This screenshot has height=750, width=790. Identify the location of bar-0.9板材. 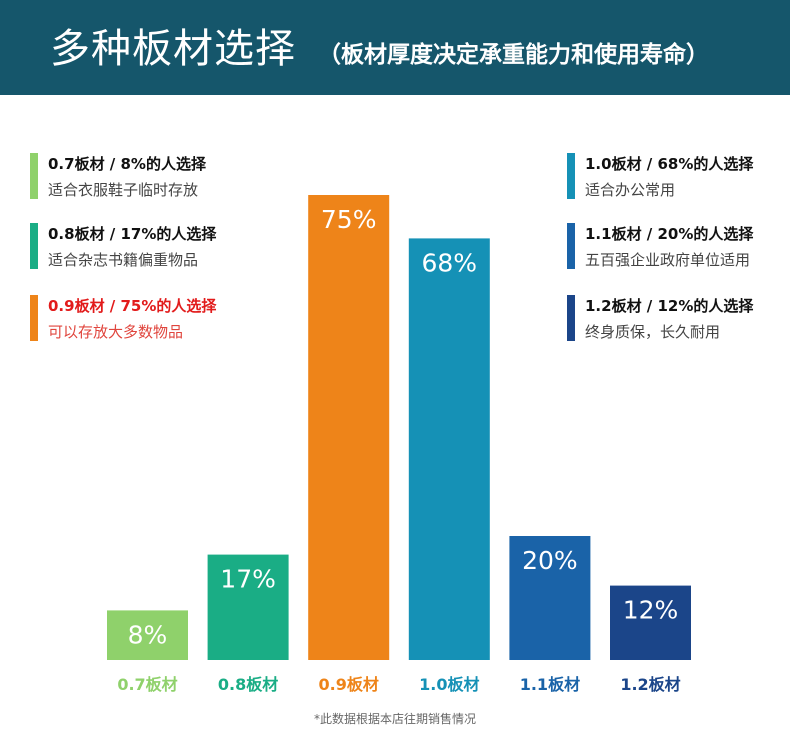
(349, 427).